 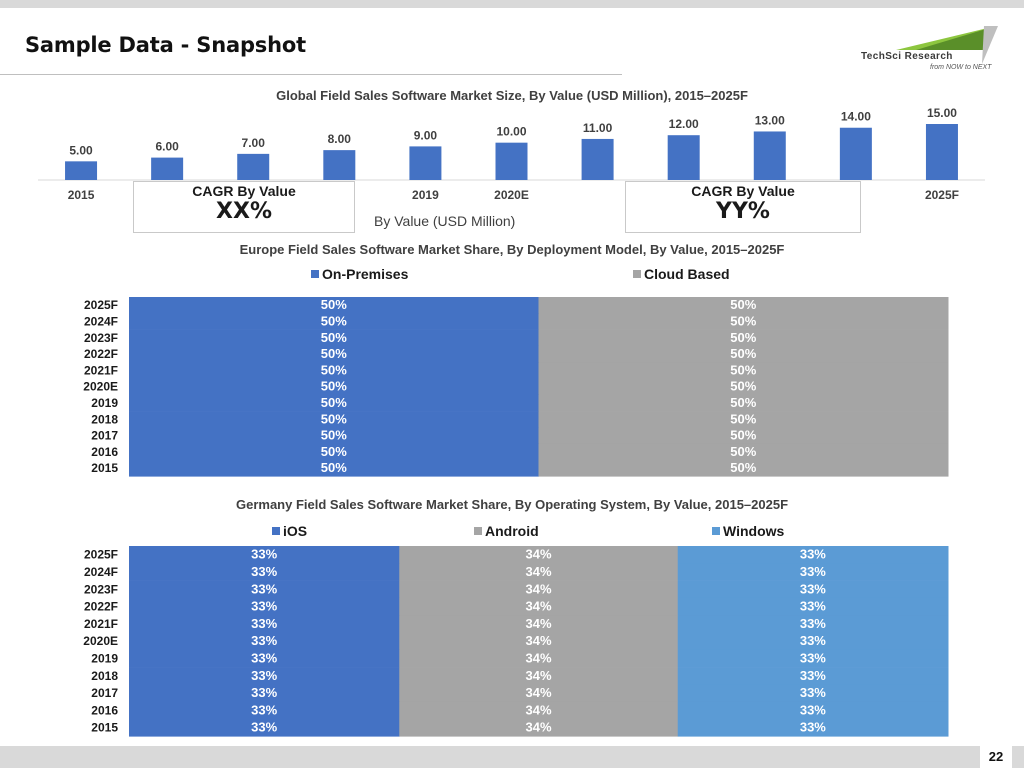 What do you see at coordinates (101, 555) in the screenshot?
I see `y-tick-label: 2025F` at bounding box center [101, 555].